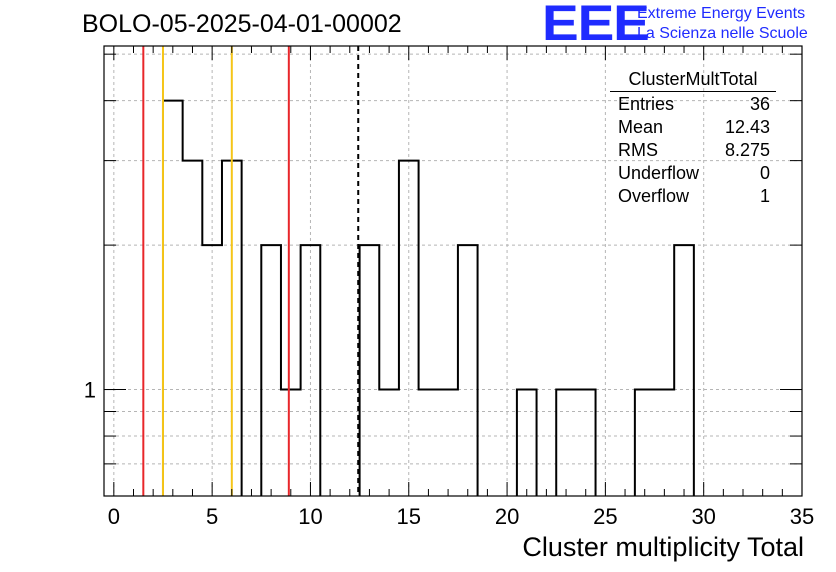 This screenshot has width=836, height=572. Describe the element at coordinates (663, 547) in the screenshot. I see `x-axis-label: Cluster multiplicity Total` at that location.